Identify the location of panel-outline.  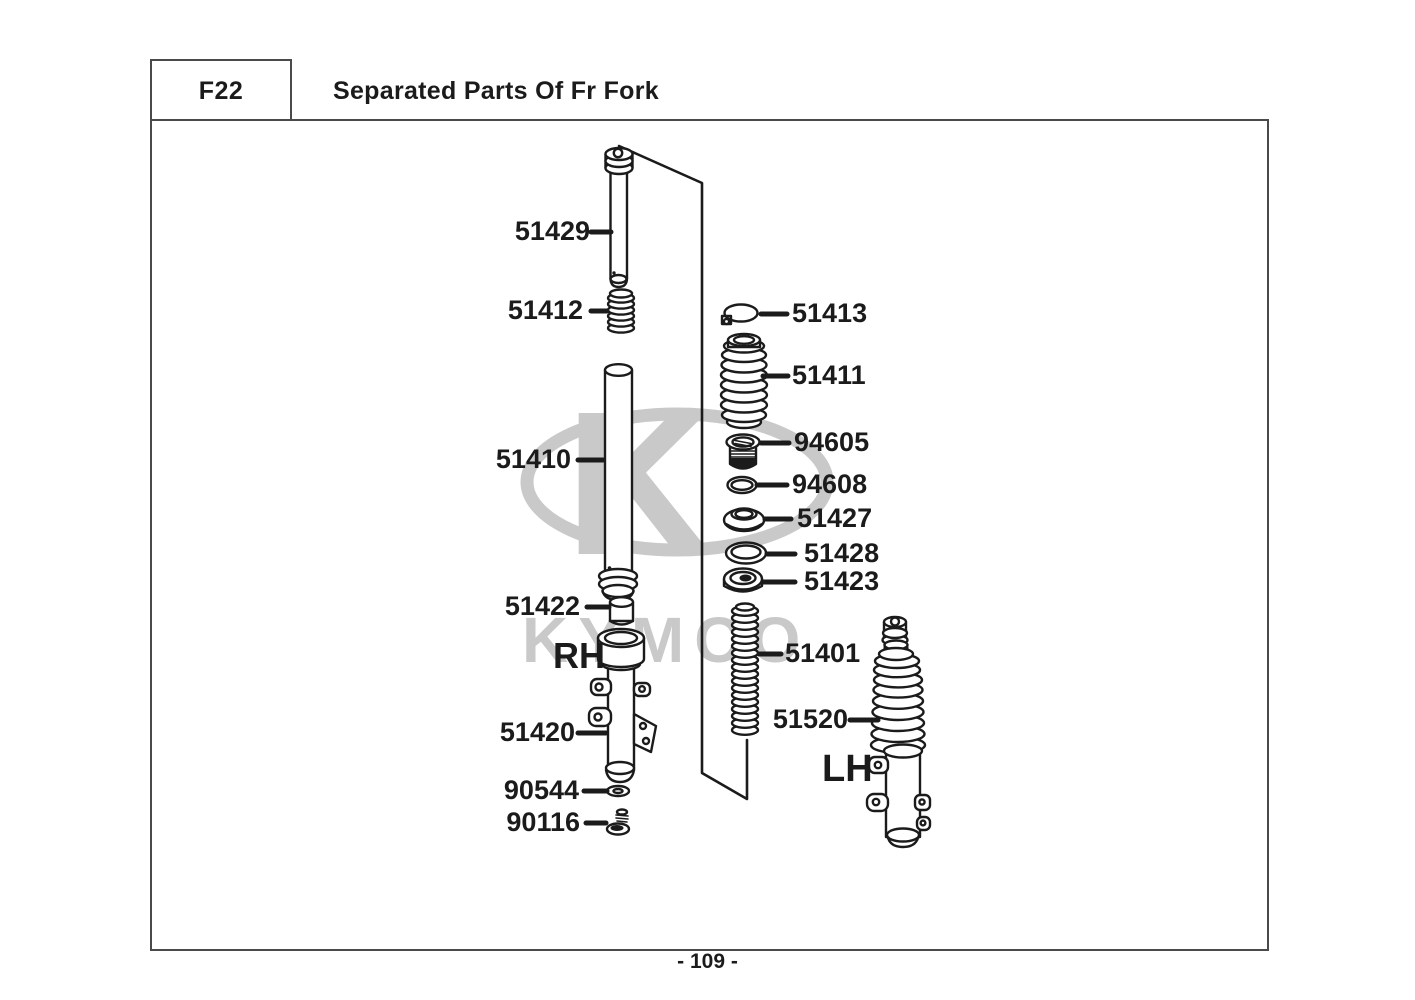
(683, 472).